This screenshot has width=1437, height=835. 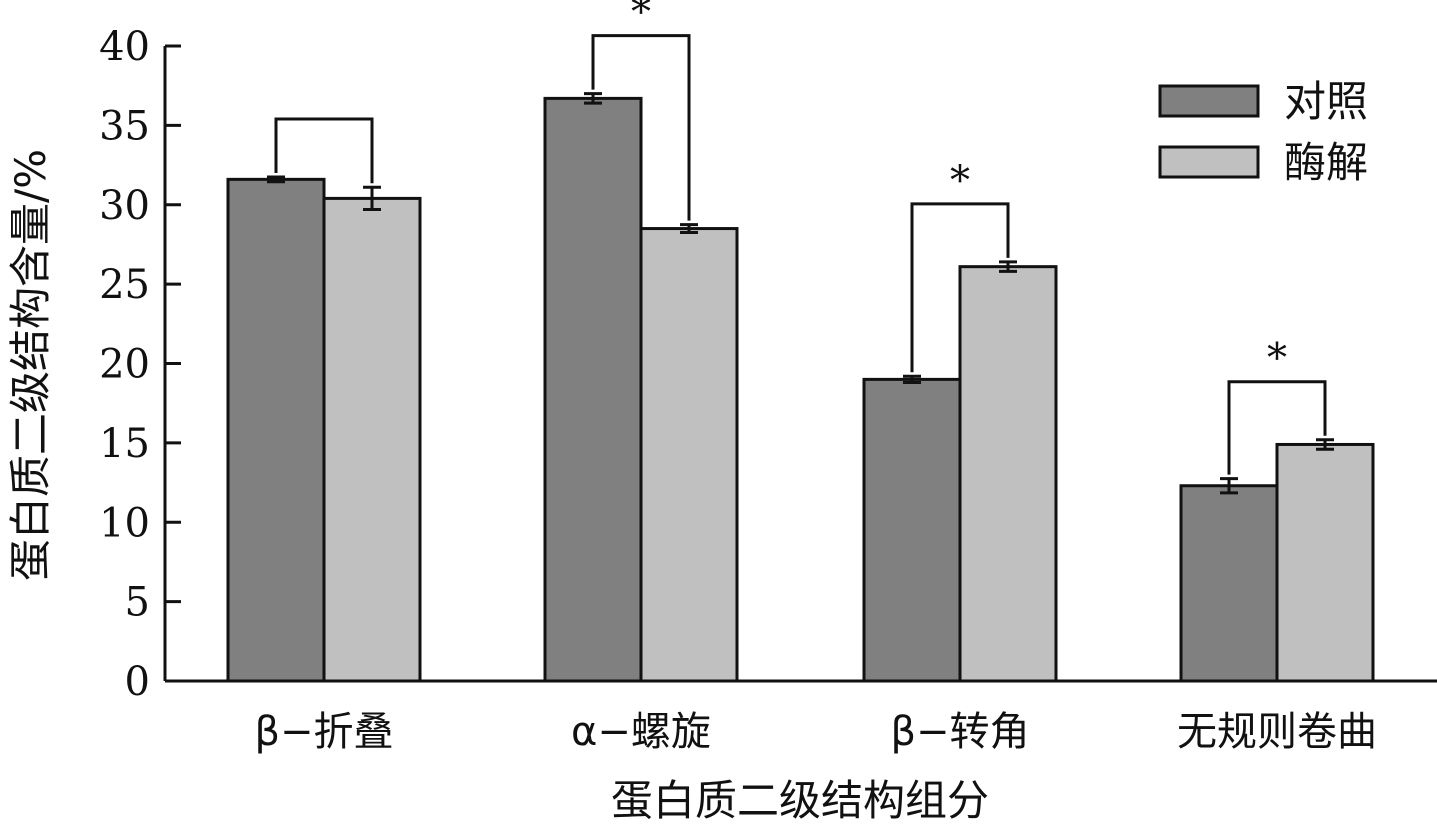 What do you see at coordinates (959, 732) in the screenshot?
I see `x-category-label: β−转角` at bounding box center [959, 732].